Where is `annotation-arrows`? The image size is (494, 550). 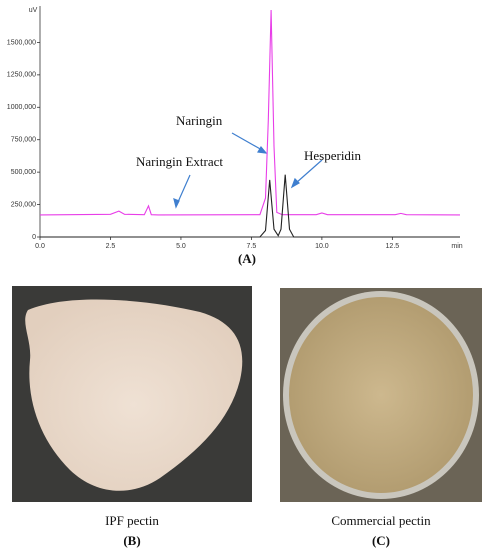
annotation-arrows is located at coordinates (248, 170).